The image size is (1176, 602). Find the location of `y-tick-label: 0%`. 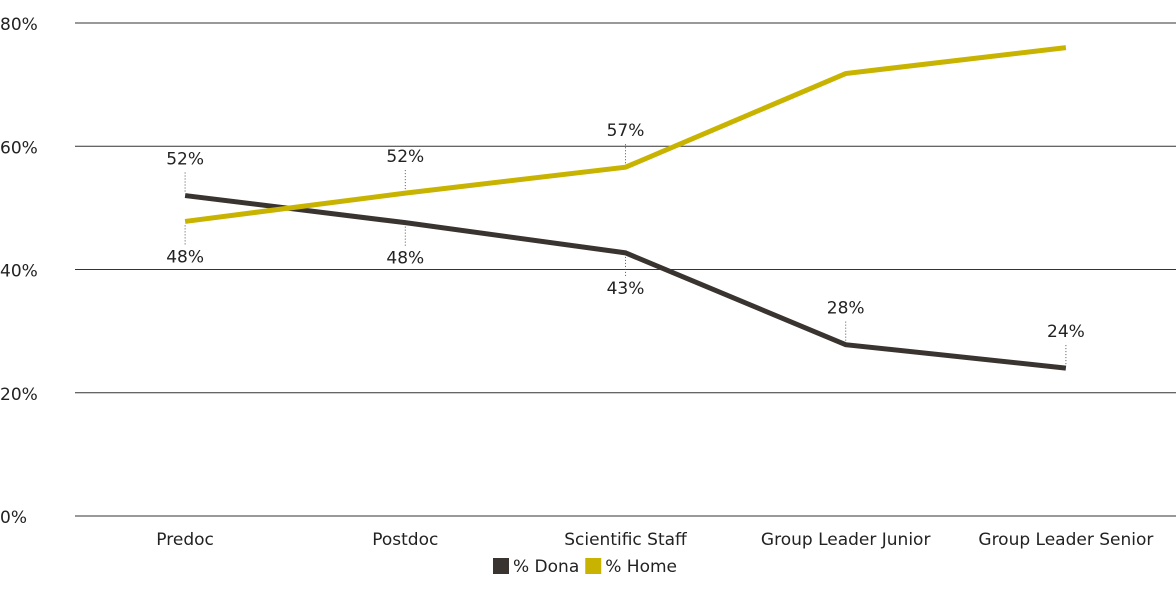

y-tick-label: 0% is located at coordinates (13, 518).